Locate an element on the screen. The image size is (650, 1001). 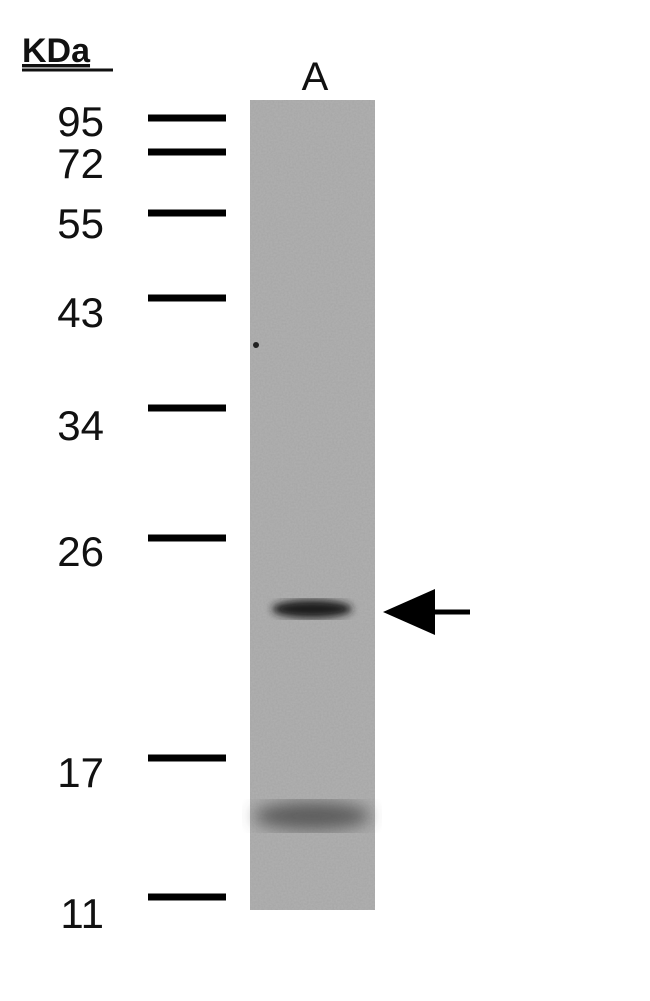
arrow-head is located at coordinates (409, 612).